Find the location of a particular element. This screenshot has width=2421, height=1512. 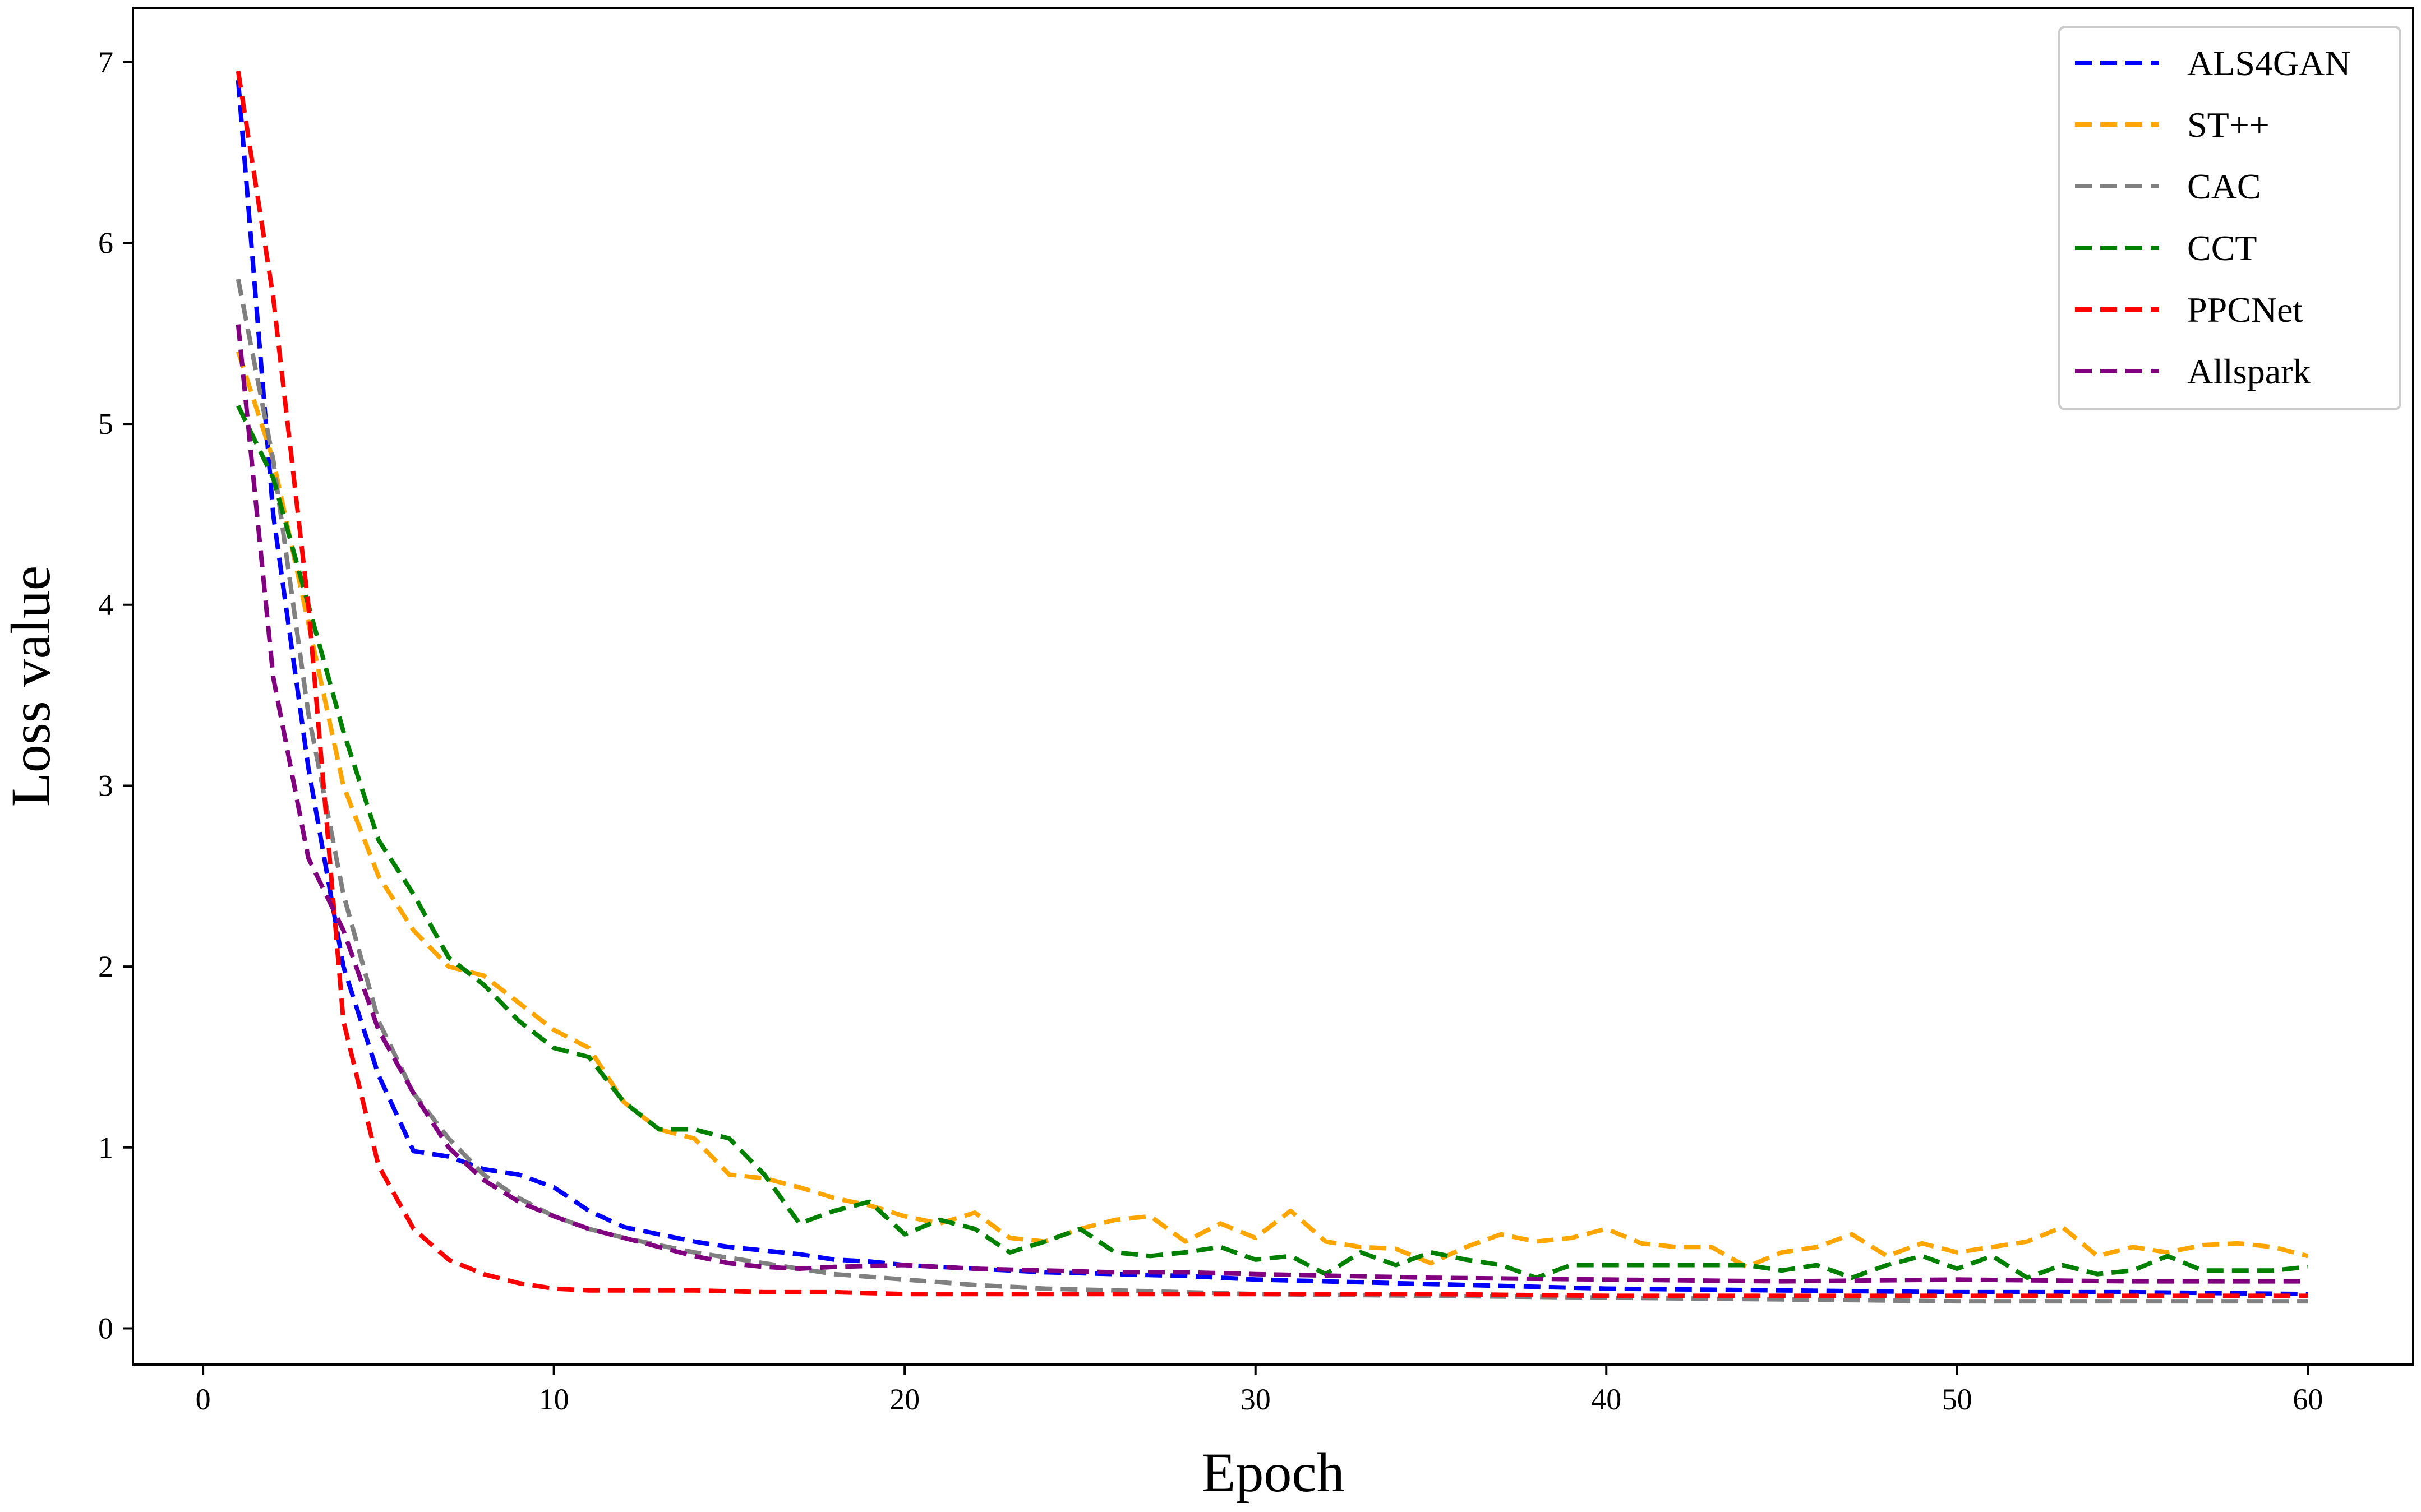

legend-label-als4gan: ALS4GAN is located at coordinates (2269, 63).